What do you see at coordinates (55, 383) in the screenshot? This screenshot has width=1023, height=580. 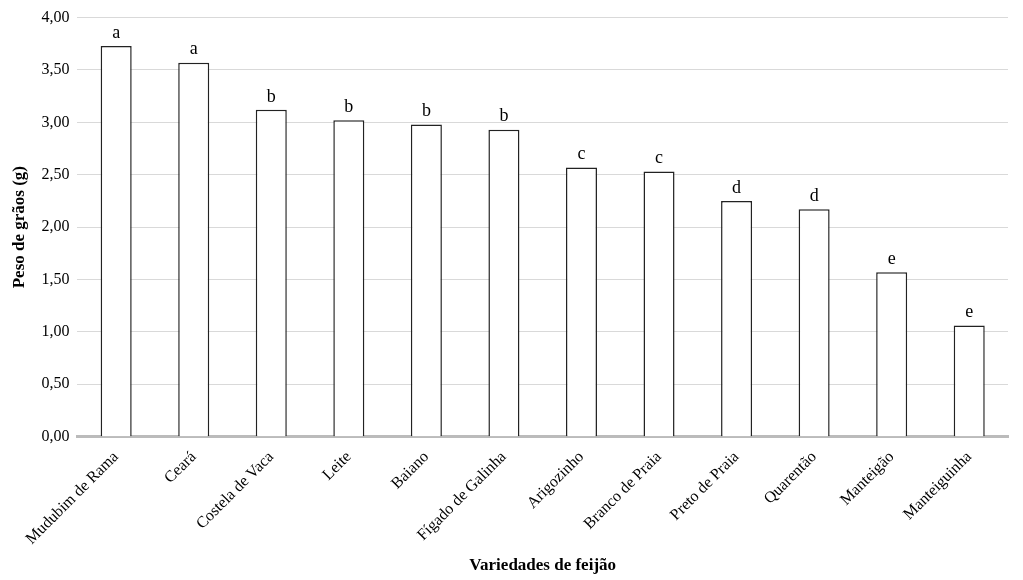 I see `y-tick-label: 0,50` at bounding box center [55, 383].